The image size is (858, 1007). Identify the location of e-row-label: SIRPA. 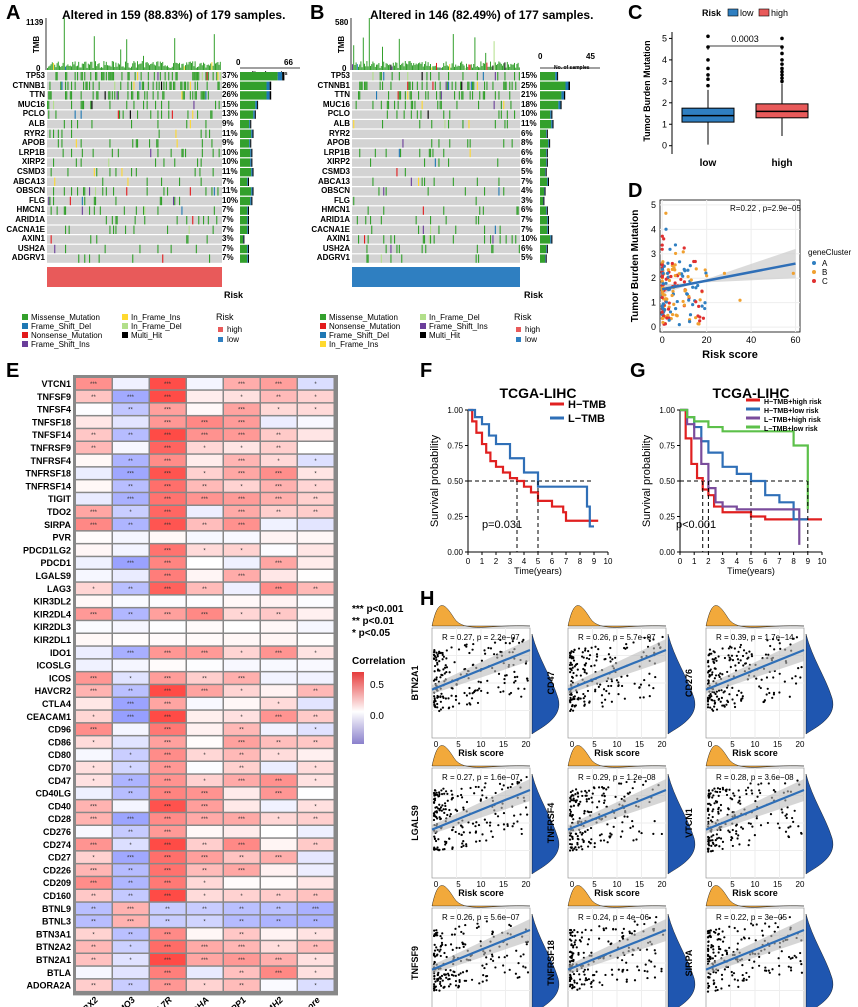
(57, 525).